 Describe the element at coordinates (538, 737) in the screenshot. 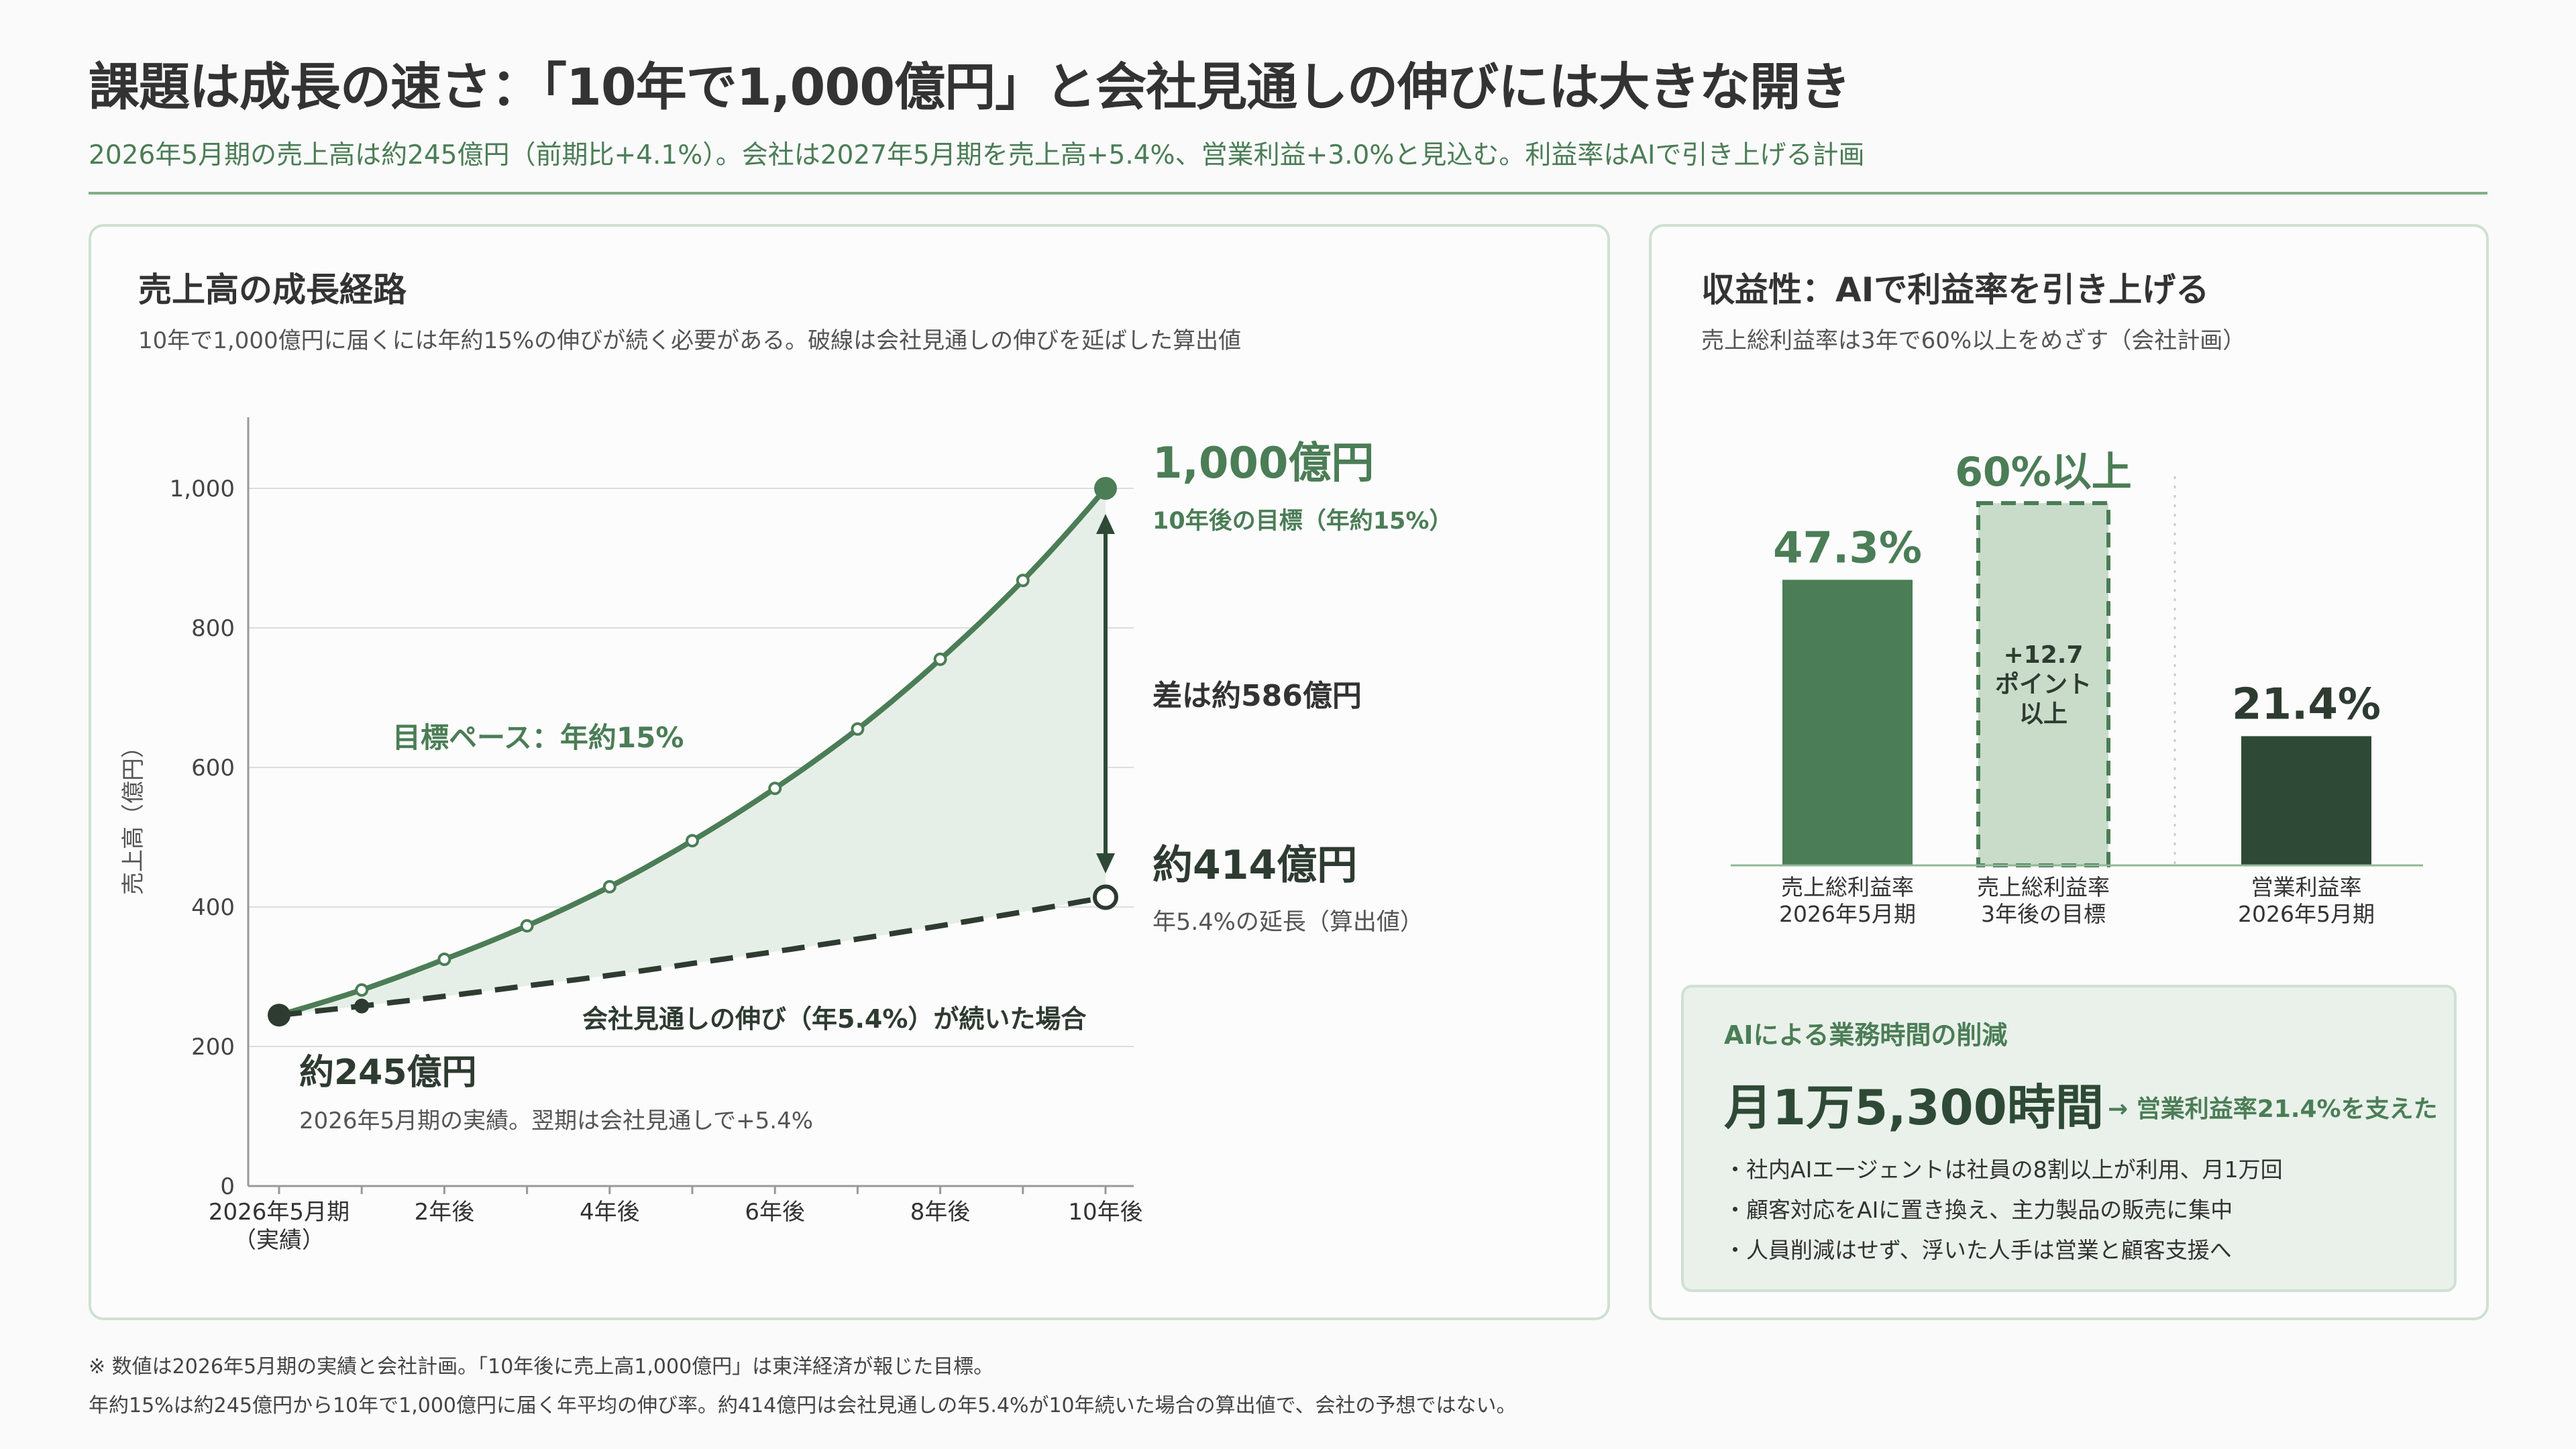

I see `target-series-label: 目標ペース：年約15%` at that location.